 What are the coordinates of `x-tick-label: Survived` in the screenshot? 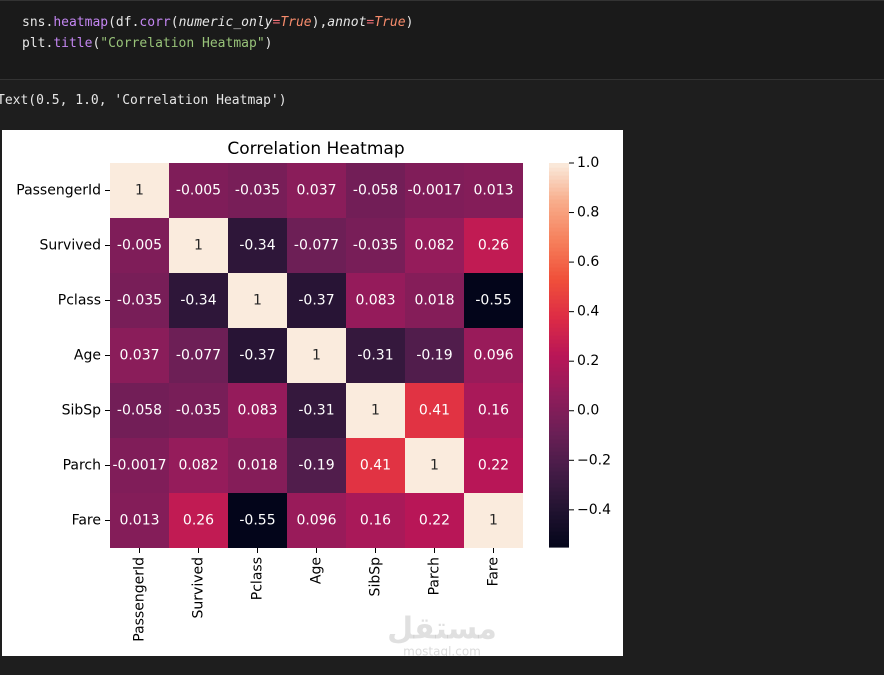 It's located at (199, 587).